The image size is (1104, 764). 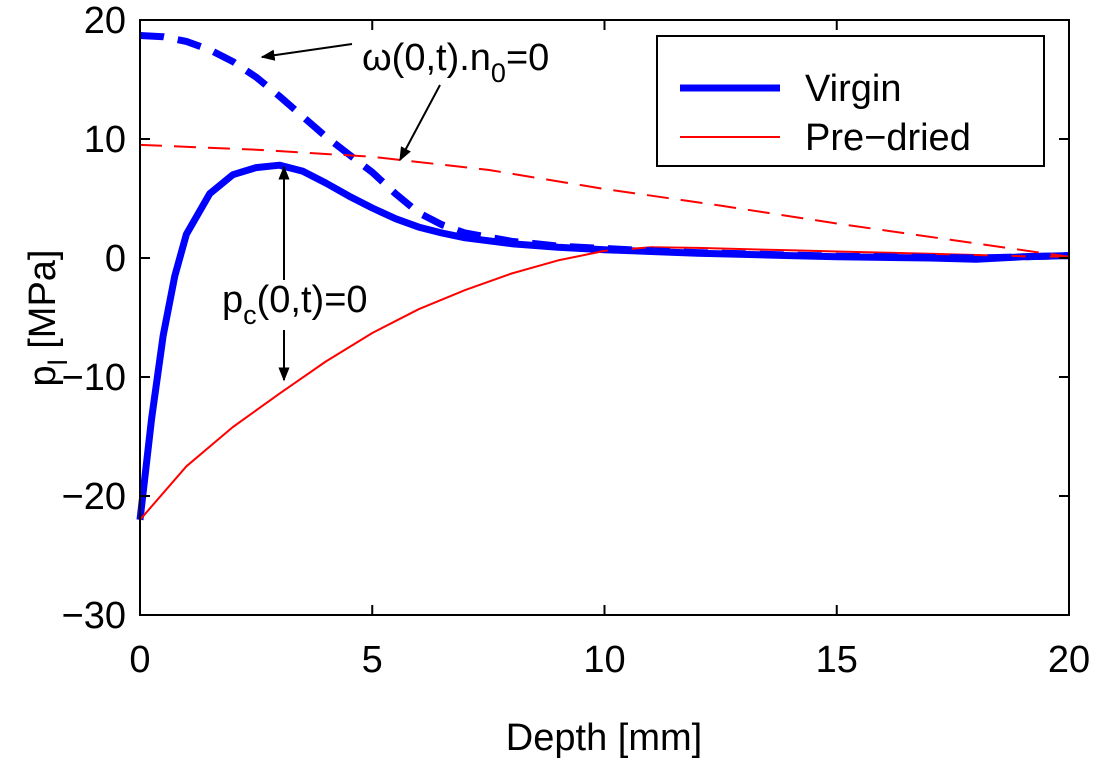 What do you see at coordinates (295, 304) in the screenshot?
I see `annotation-pc-text: pc(0,t)=0` at bounding box center [295, 304].